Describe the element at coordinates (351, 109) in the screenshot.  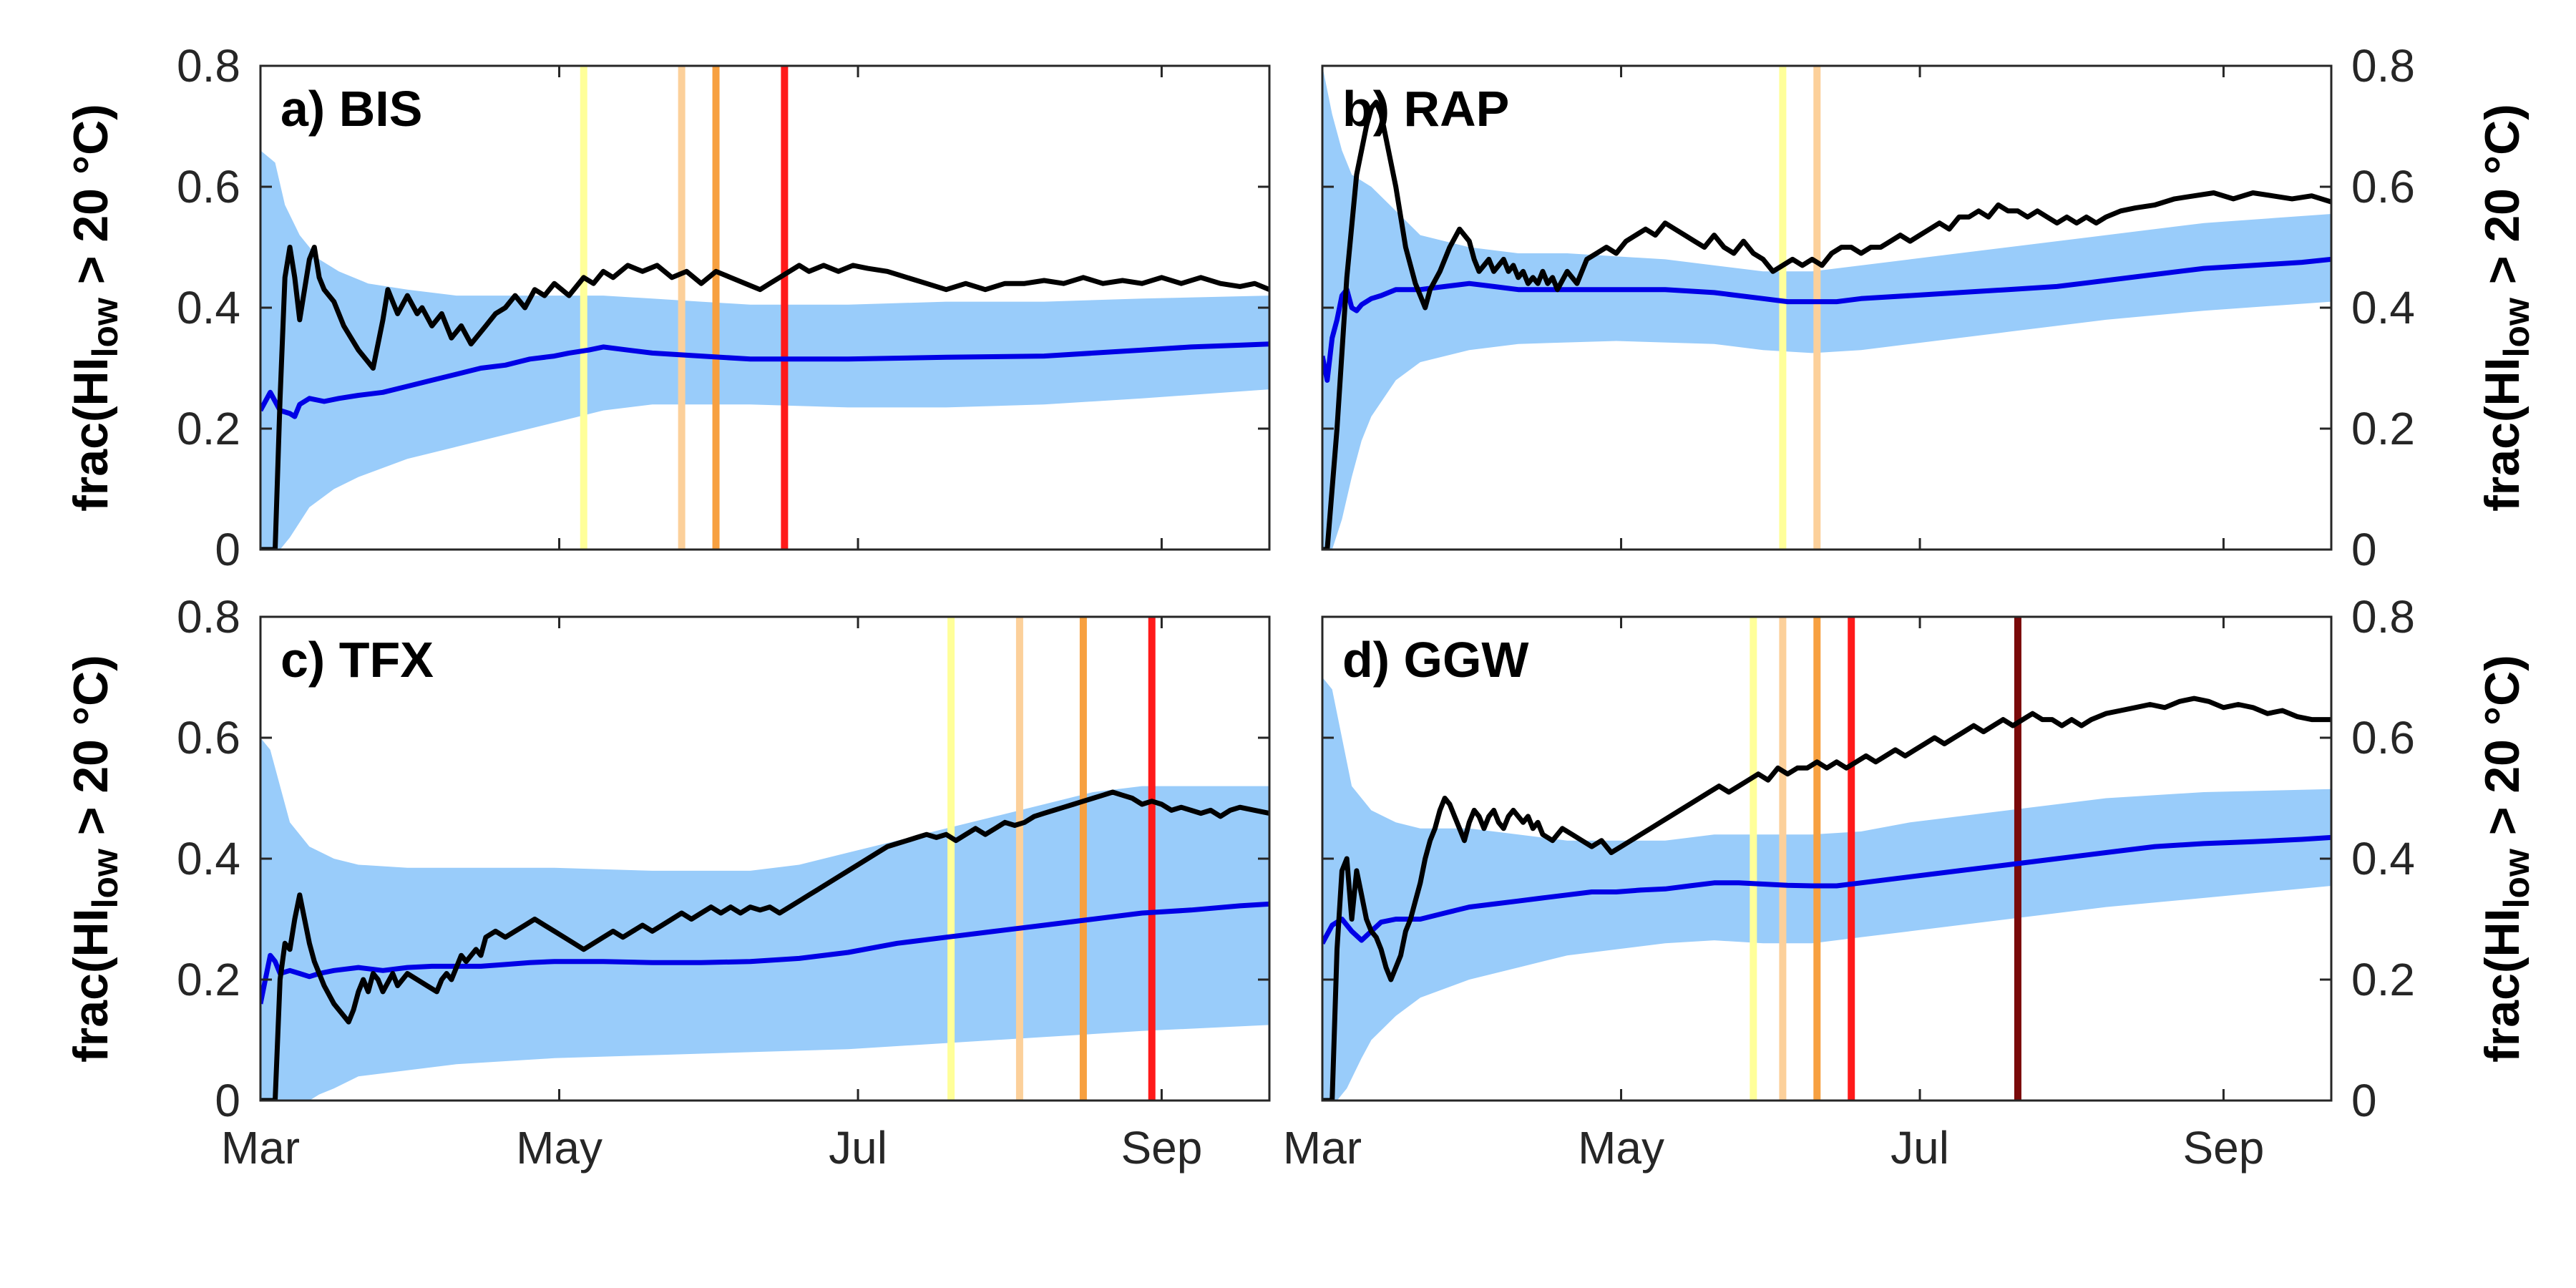
I see `panel-title: a) BIS` at that location.